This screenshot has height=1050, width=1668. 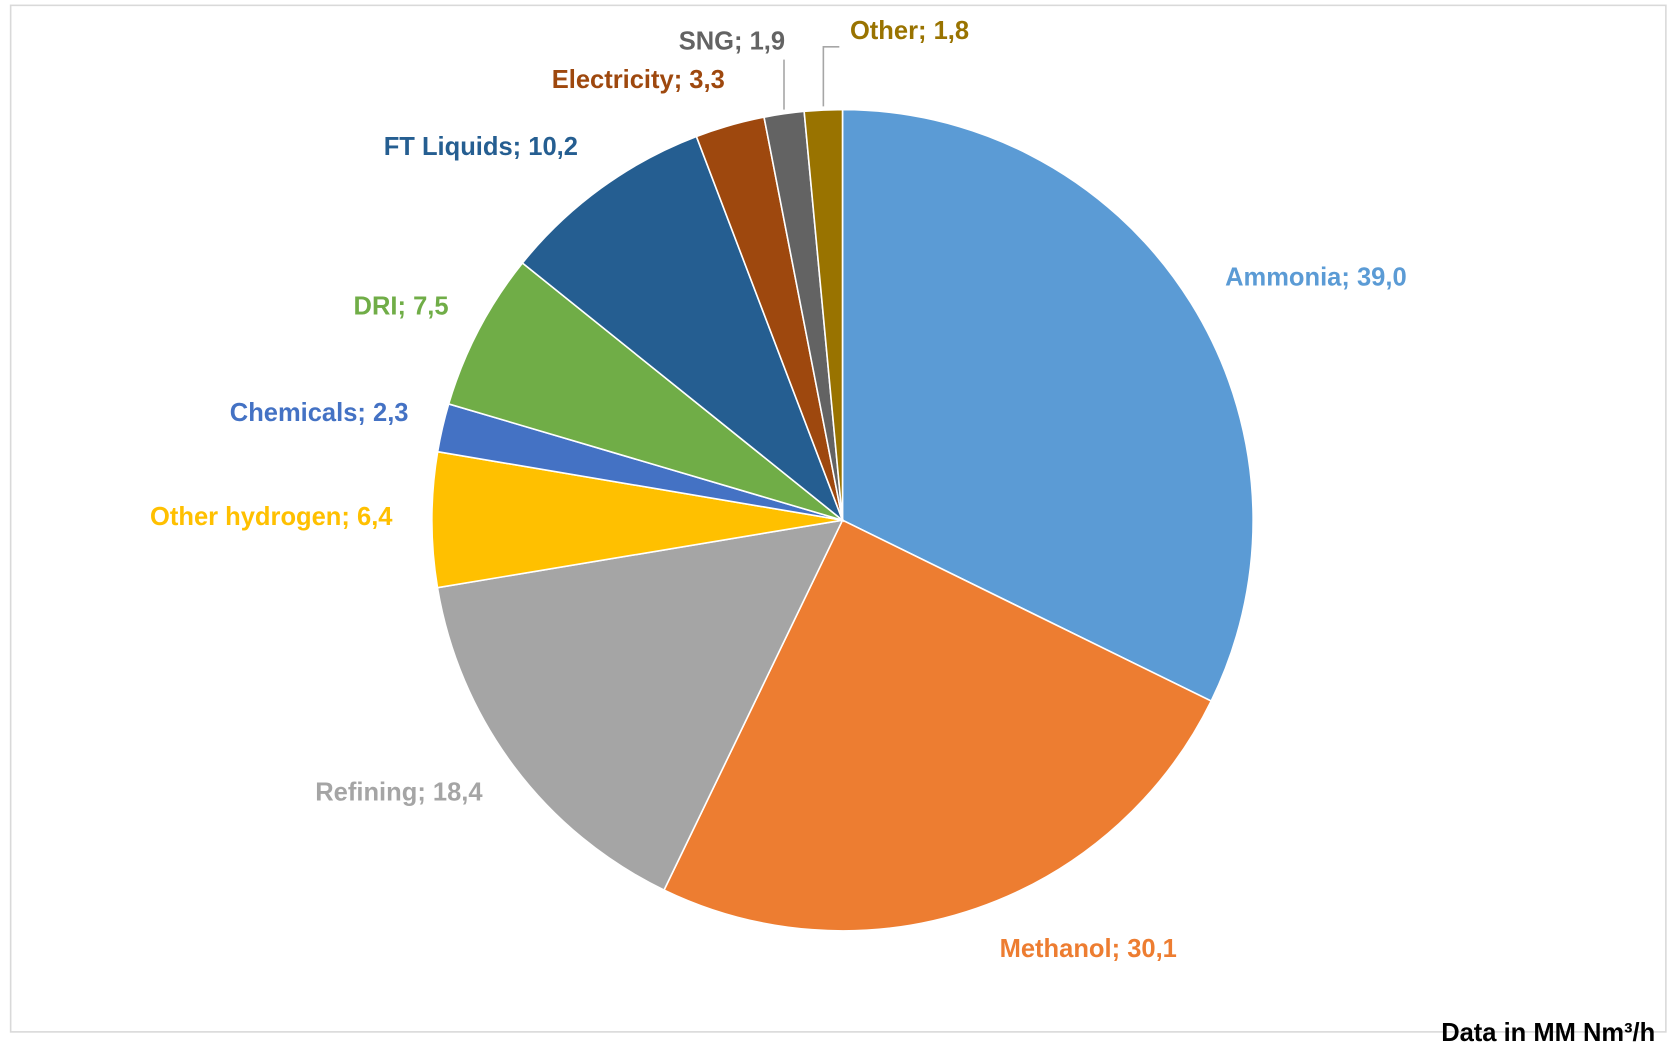 I want to click on label-category: Other, so click(x=884, y=31).